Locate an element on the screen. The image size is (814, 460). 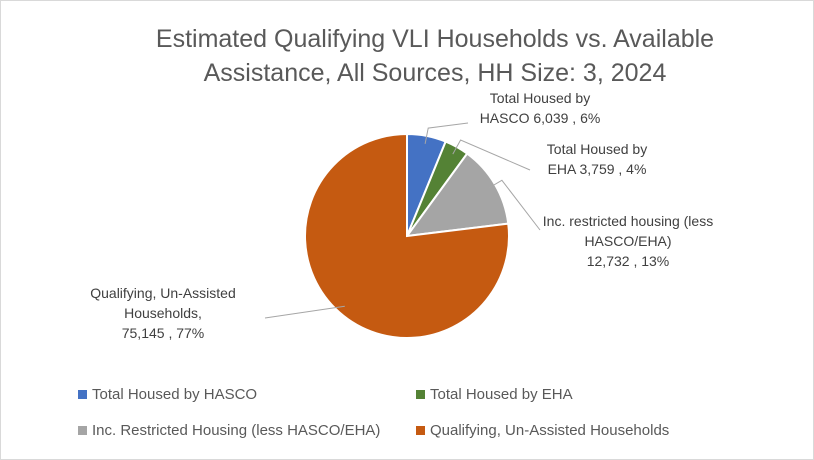
data-label-line: HASCO/EHA) is located at coordinates (627, 241).